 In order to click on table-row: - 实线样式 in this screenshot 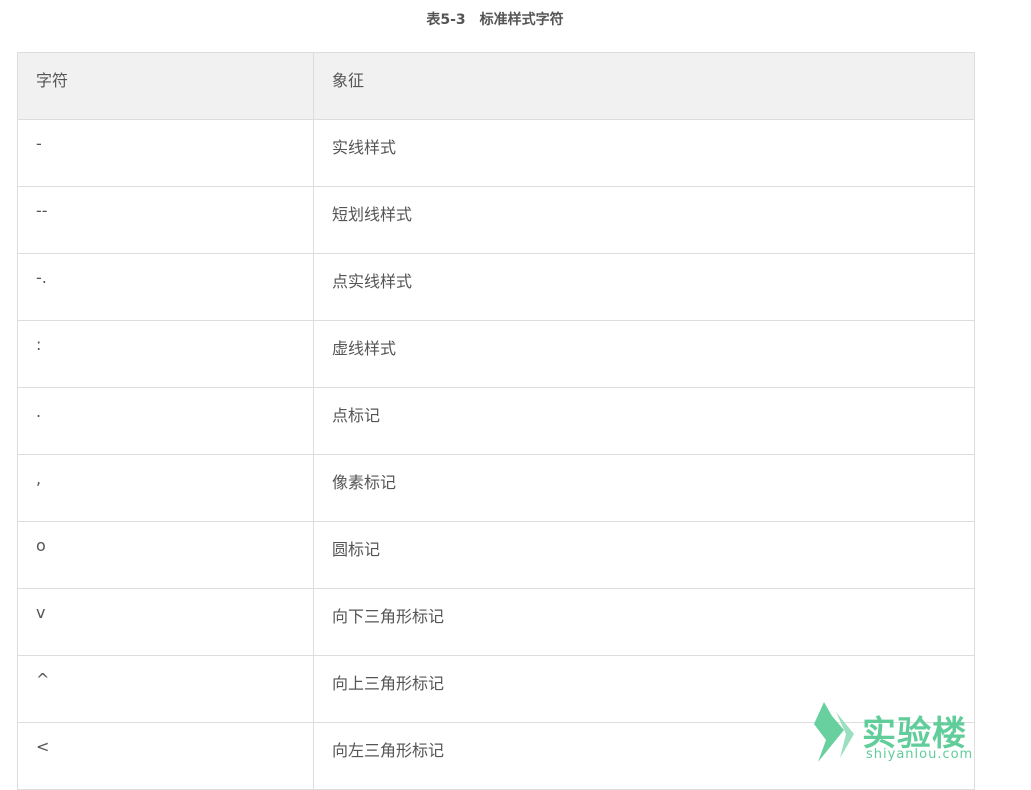, I will do `click(496, 153)`.